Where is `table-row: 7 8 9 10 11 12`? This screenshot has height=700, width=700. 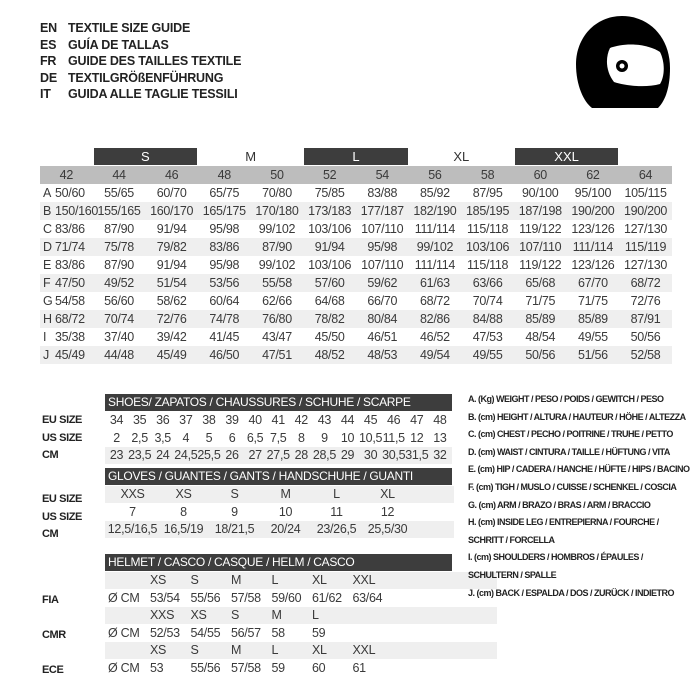 table-row: 7 8 9 10 11 12 is located at coordinates (279, 512).